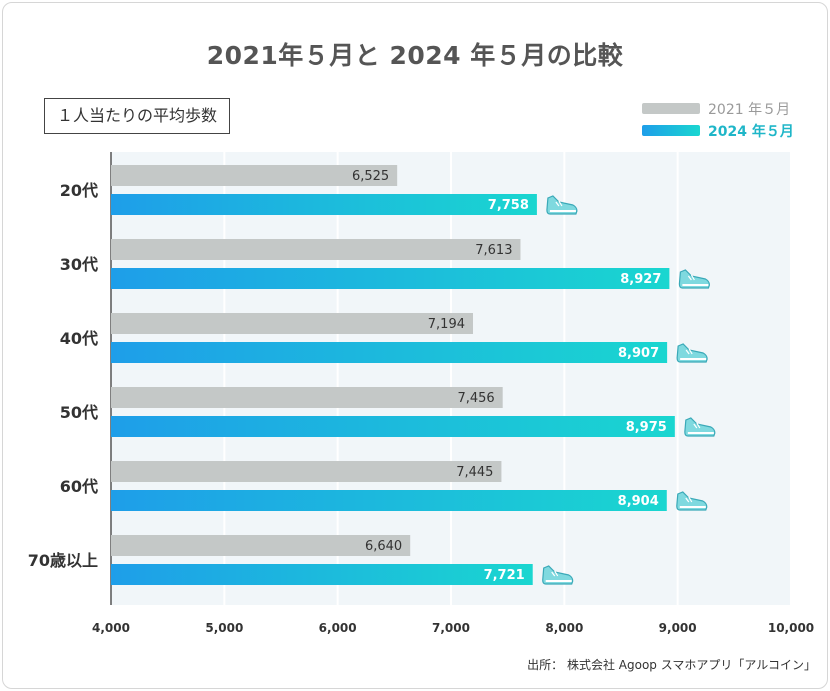 The height and width of the screenshot is (691, 830). What do you see at coordinates (751, 132) in the screenshot?
I see `legend-label-2024: 2024 年５月` at bounding box center [751, 132].